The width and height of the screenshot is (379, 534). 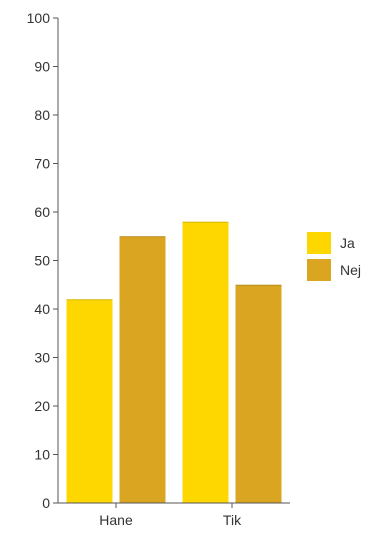 I want to click on bar-nej-hane, so click(x=142, y=369).